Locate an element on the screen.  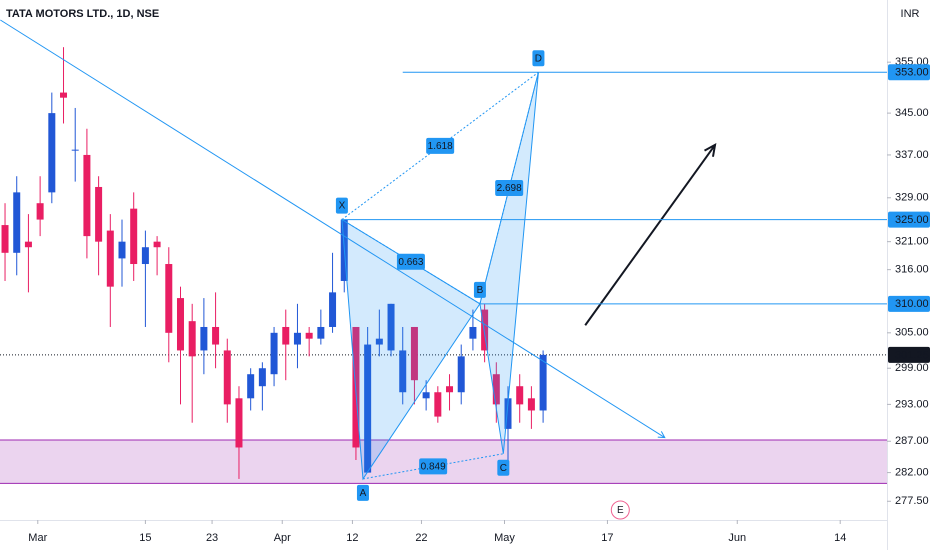
x-tick-label: 12 is located at coordinates (352, 538).